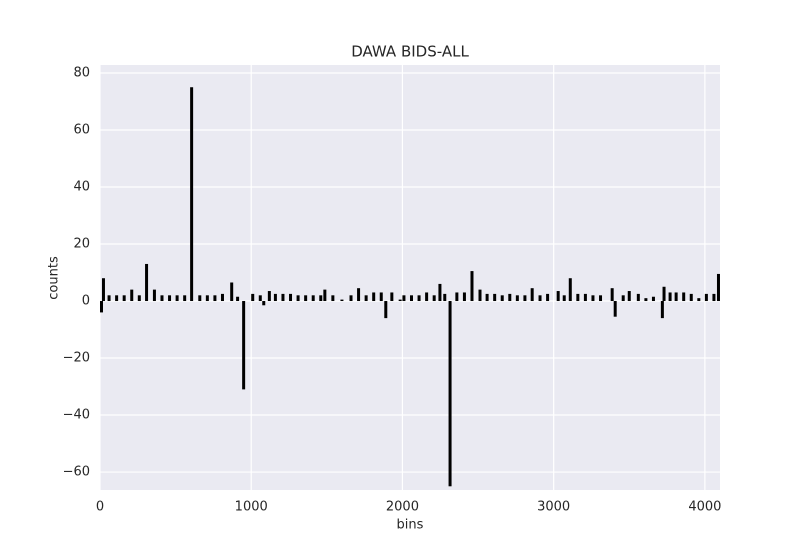 This screenshot has height=550, width=800. I want to click on x-axis-label: bins, so click(410, 525).